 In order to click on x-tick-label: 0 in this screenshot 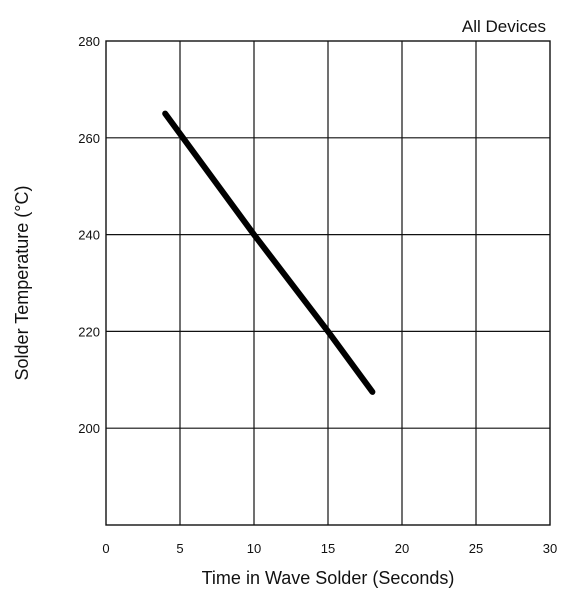, I will do `click(105, 548)`.